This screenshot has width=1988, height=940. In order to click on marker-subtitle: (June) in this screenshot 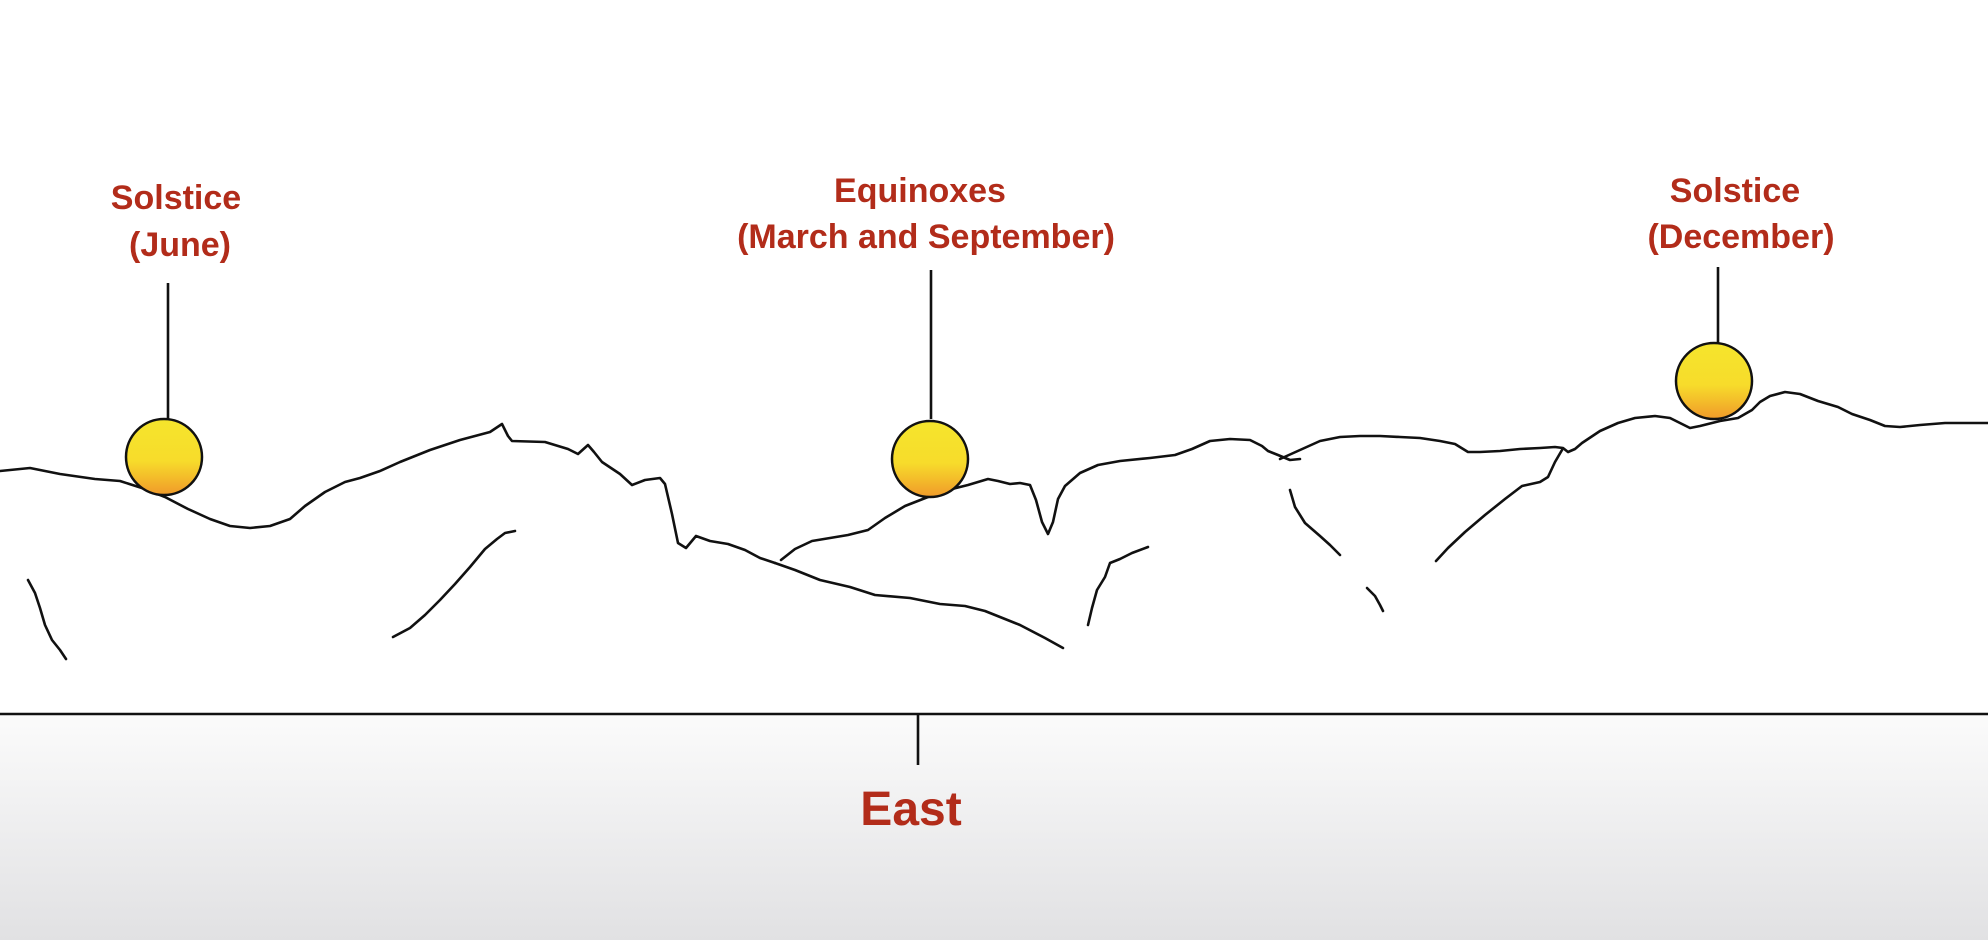, I will do `click(180, 245)`.